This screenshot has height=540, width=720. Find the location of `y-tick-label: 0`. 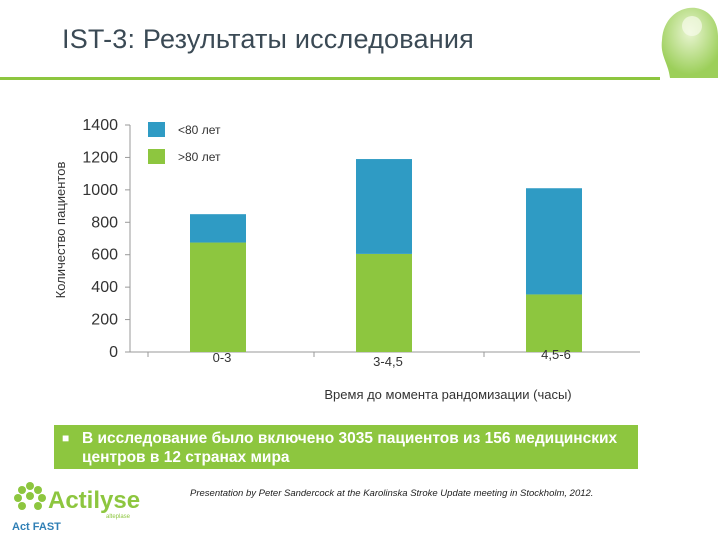

y-tick-label: 0 is located at coordinates (113, 352).